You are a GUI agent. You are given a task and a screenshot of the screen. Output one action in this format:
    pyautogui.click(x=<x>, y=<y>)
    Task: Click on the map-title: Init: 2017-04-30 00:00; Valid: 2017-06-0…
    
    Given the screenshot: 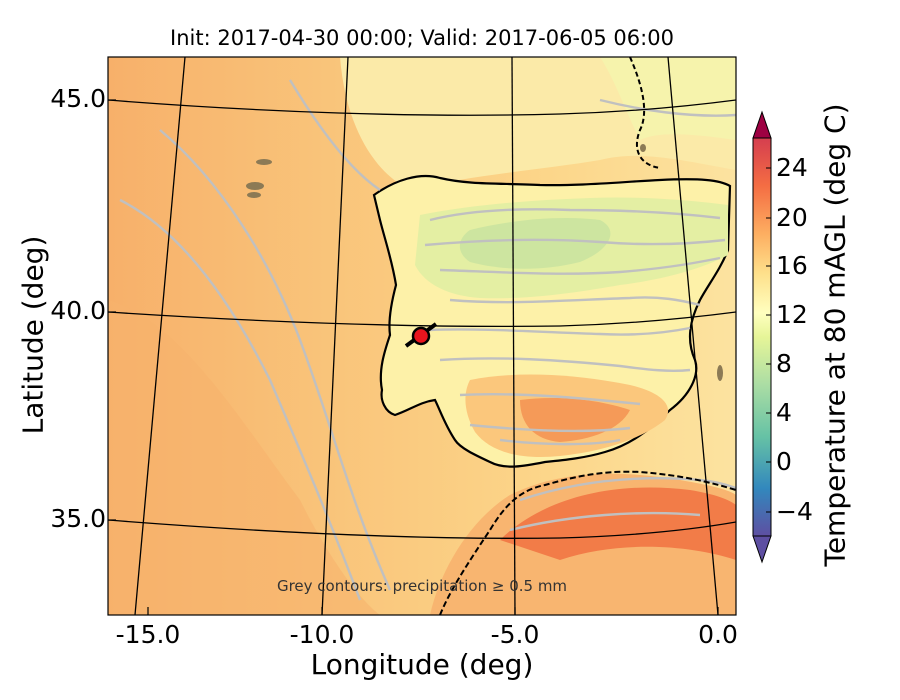 What is the action you would take?
    pyautogui.click(x=422, y=38)
    